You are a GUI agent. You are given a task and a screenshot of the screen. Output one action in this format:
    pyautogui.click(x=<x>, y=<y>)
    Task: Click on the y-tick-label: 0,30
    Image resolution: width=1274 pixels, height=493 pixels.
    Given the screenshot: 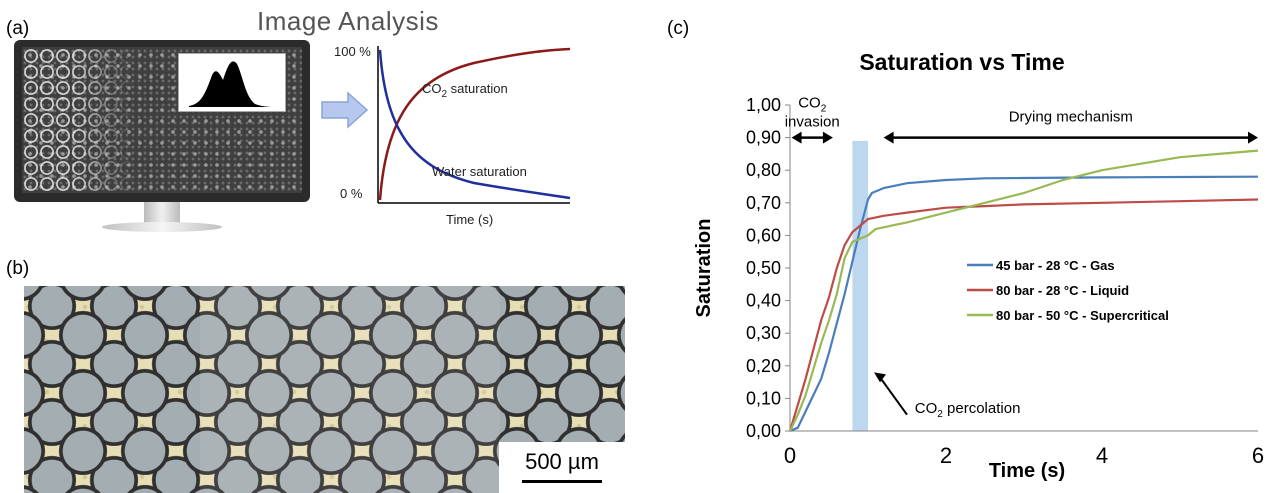 What is the action you would take?
    pyautogui.click(x=763, y=333)
    